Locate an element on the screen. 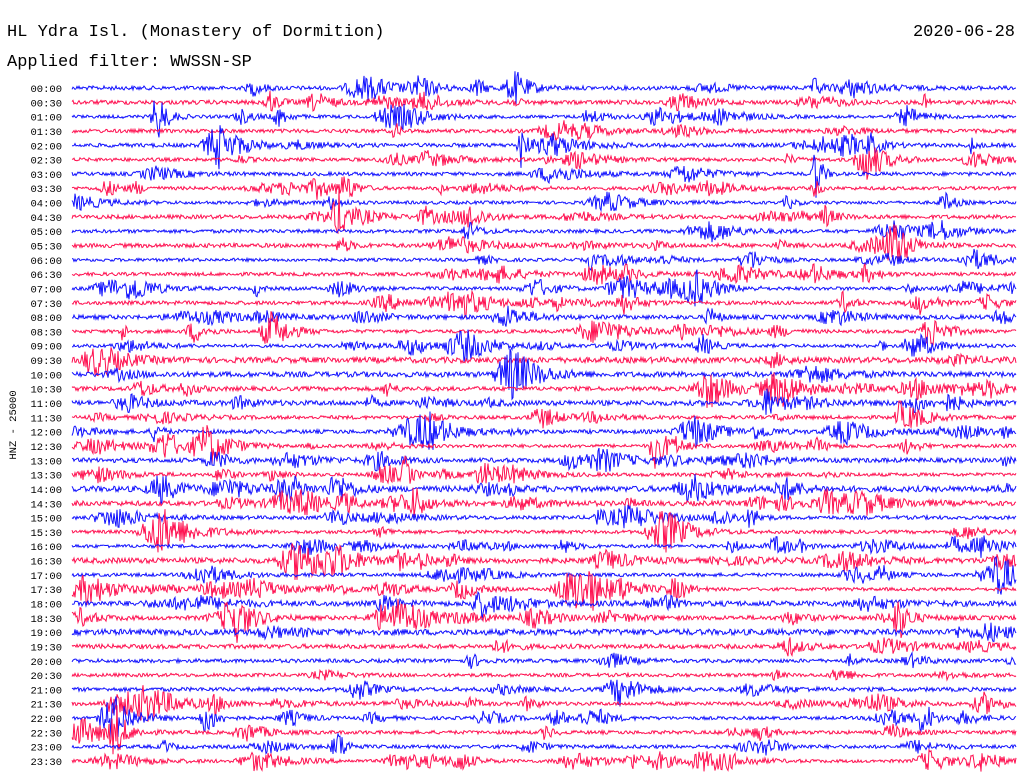  time-label: 11:30 is located at coordinates (46, 419).